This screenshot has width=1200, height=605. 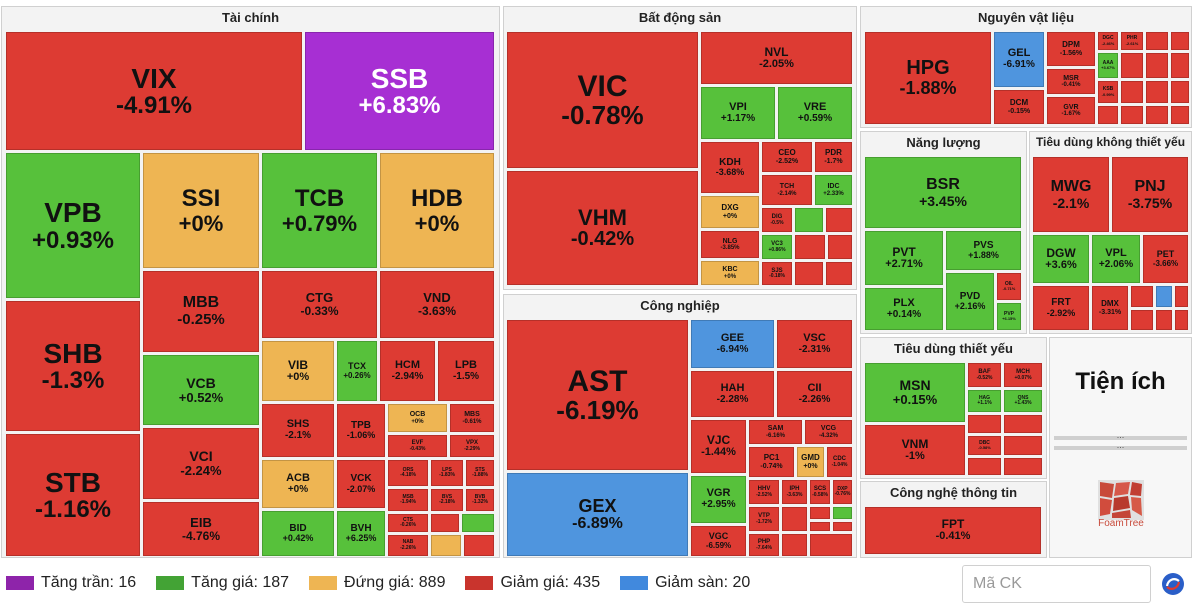 What do you see at coordinates (472, 418) in the screenshot?
I see `stock-tile-mbs: MBS -0.61%` at bounding box center [472, 418].